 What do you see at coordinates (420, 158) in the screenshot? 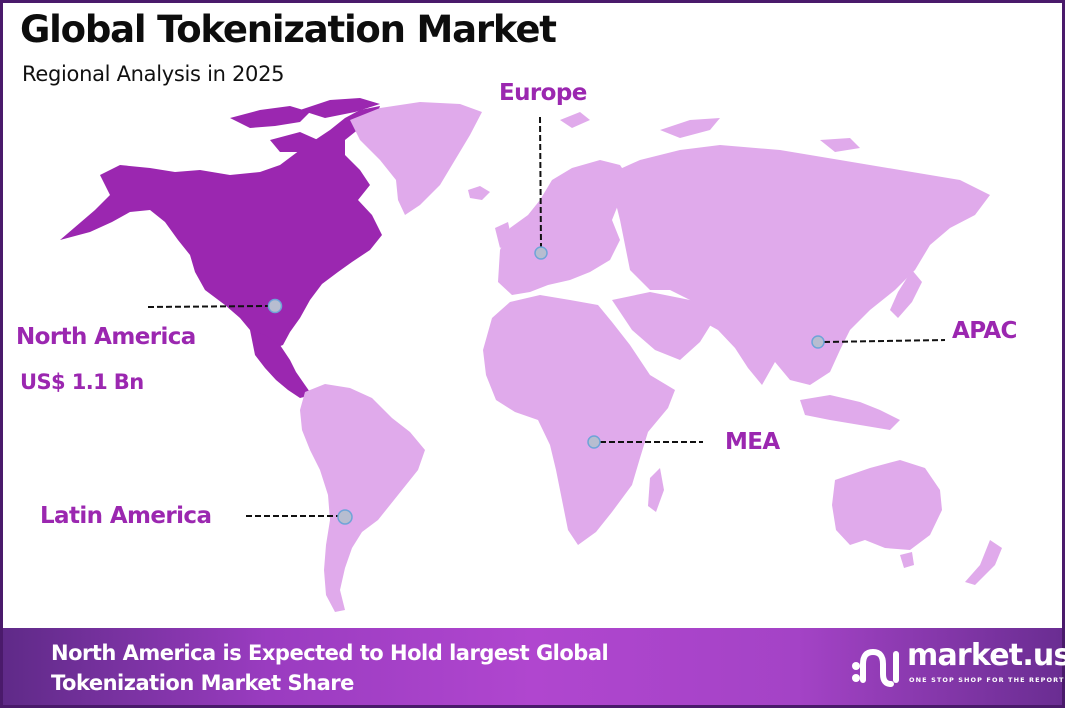
I see `region-greenland` at bounding box center [420, 158].